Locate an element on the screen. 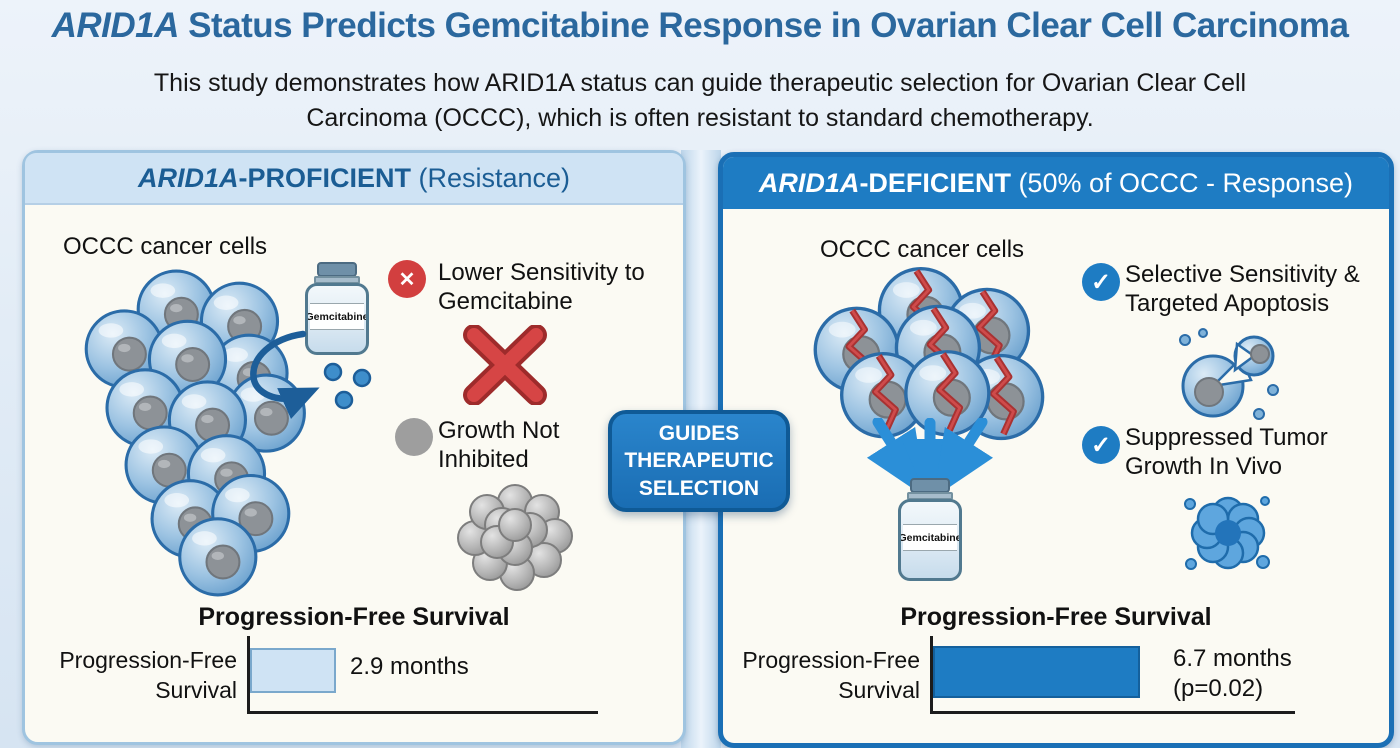 The width and height of the screenshot is (1400, 748). drug-release-arrow-and-particles is located at coordinates (311, 374).